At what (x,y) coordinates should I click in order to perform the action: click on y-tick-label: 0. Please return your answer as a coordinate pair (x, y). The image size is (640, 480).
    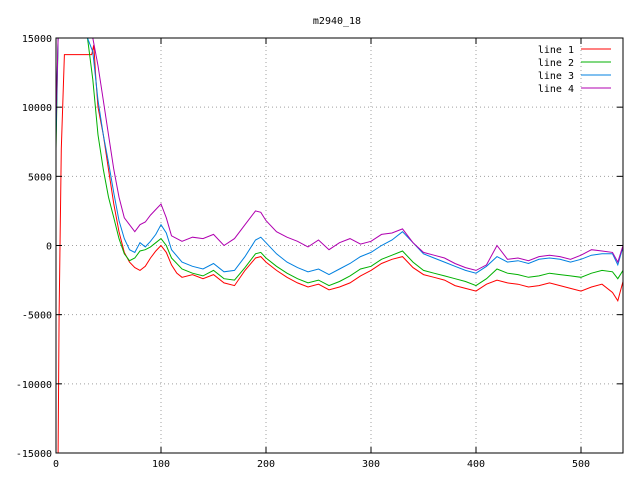
    Looking at the image, I should click on (49, 247).